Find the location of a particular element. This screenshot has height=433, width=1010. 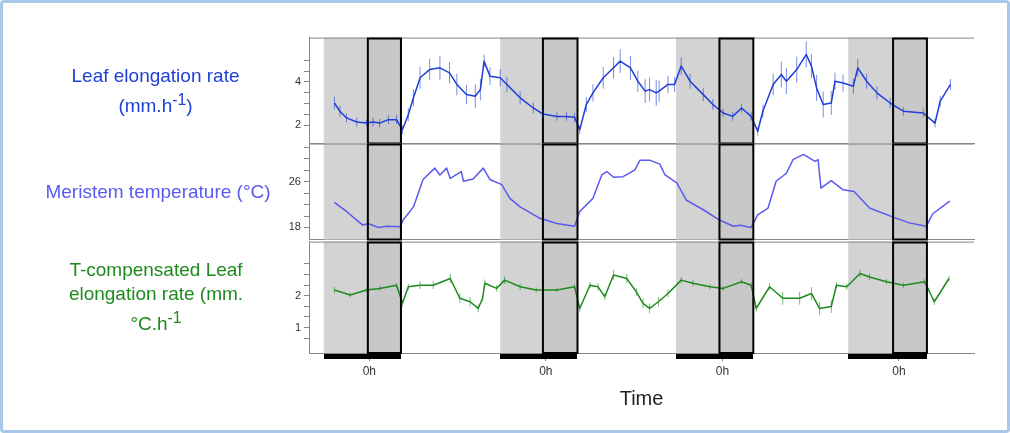

y-axis-title: Meristem temperature (°C) is located at coordinates (158, 191).